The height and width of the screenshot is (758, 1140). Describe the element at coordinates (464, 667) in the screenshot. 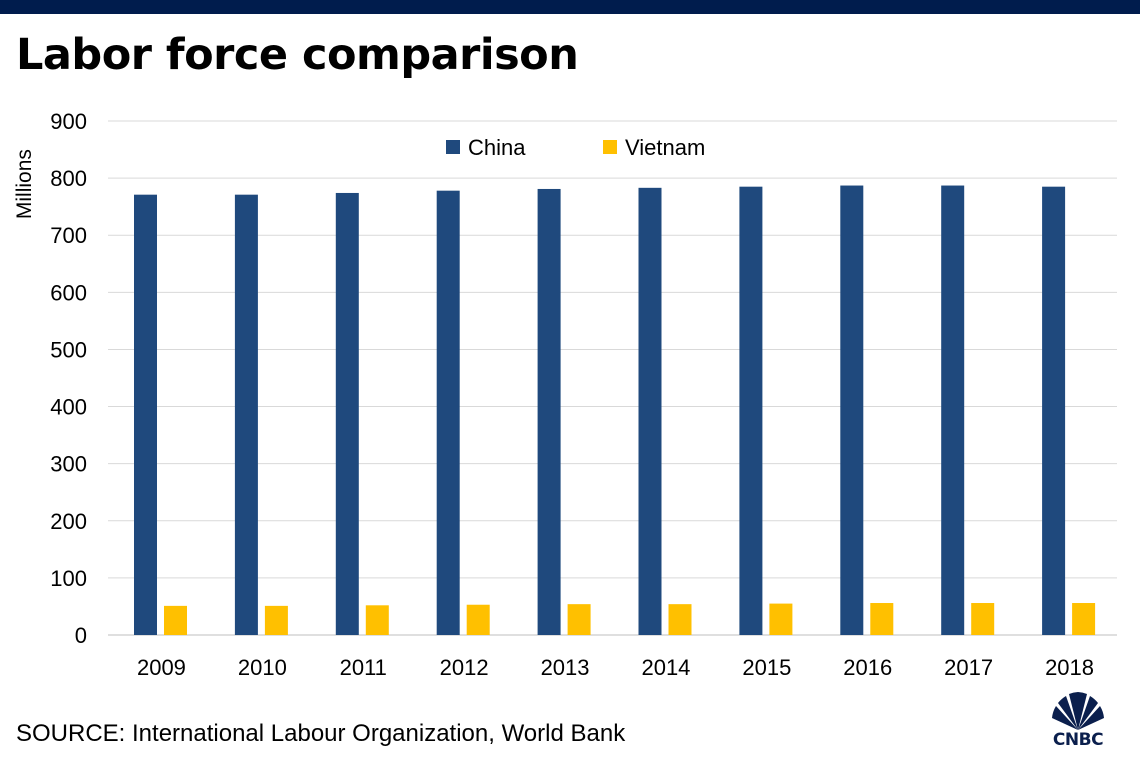

I see `x-tick-label: 2012` at that location.